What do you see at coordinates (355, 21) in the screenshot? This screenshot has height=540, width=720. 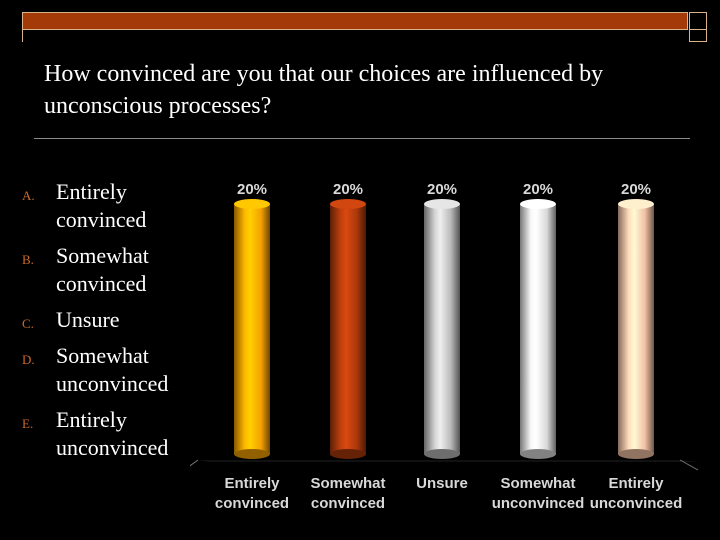 I see `header-accent-bar` at bounding box center [355, 21].